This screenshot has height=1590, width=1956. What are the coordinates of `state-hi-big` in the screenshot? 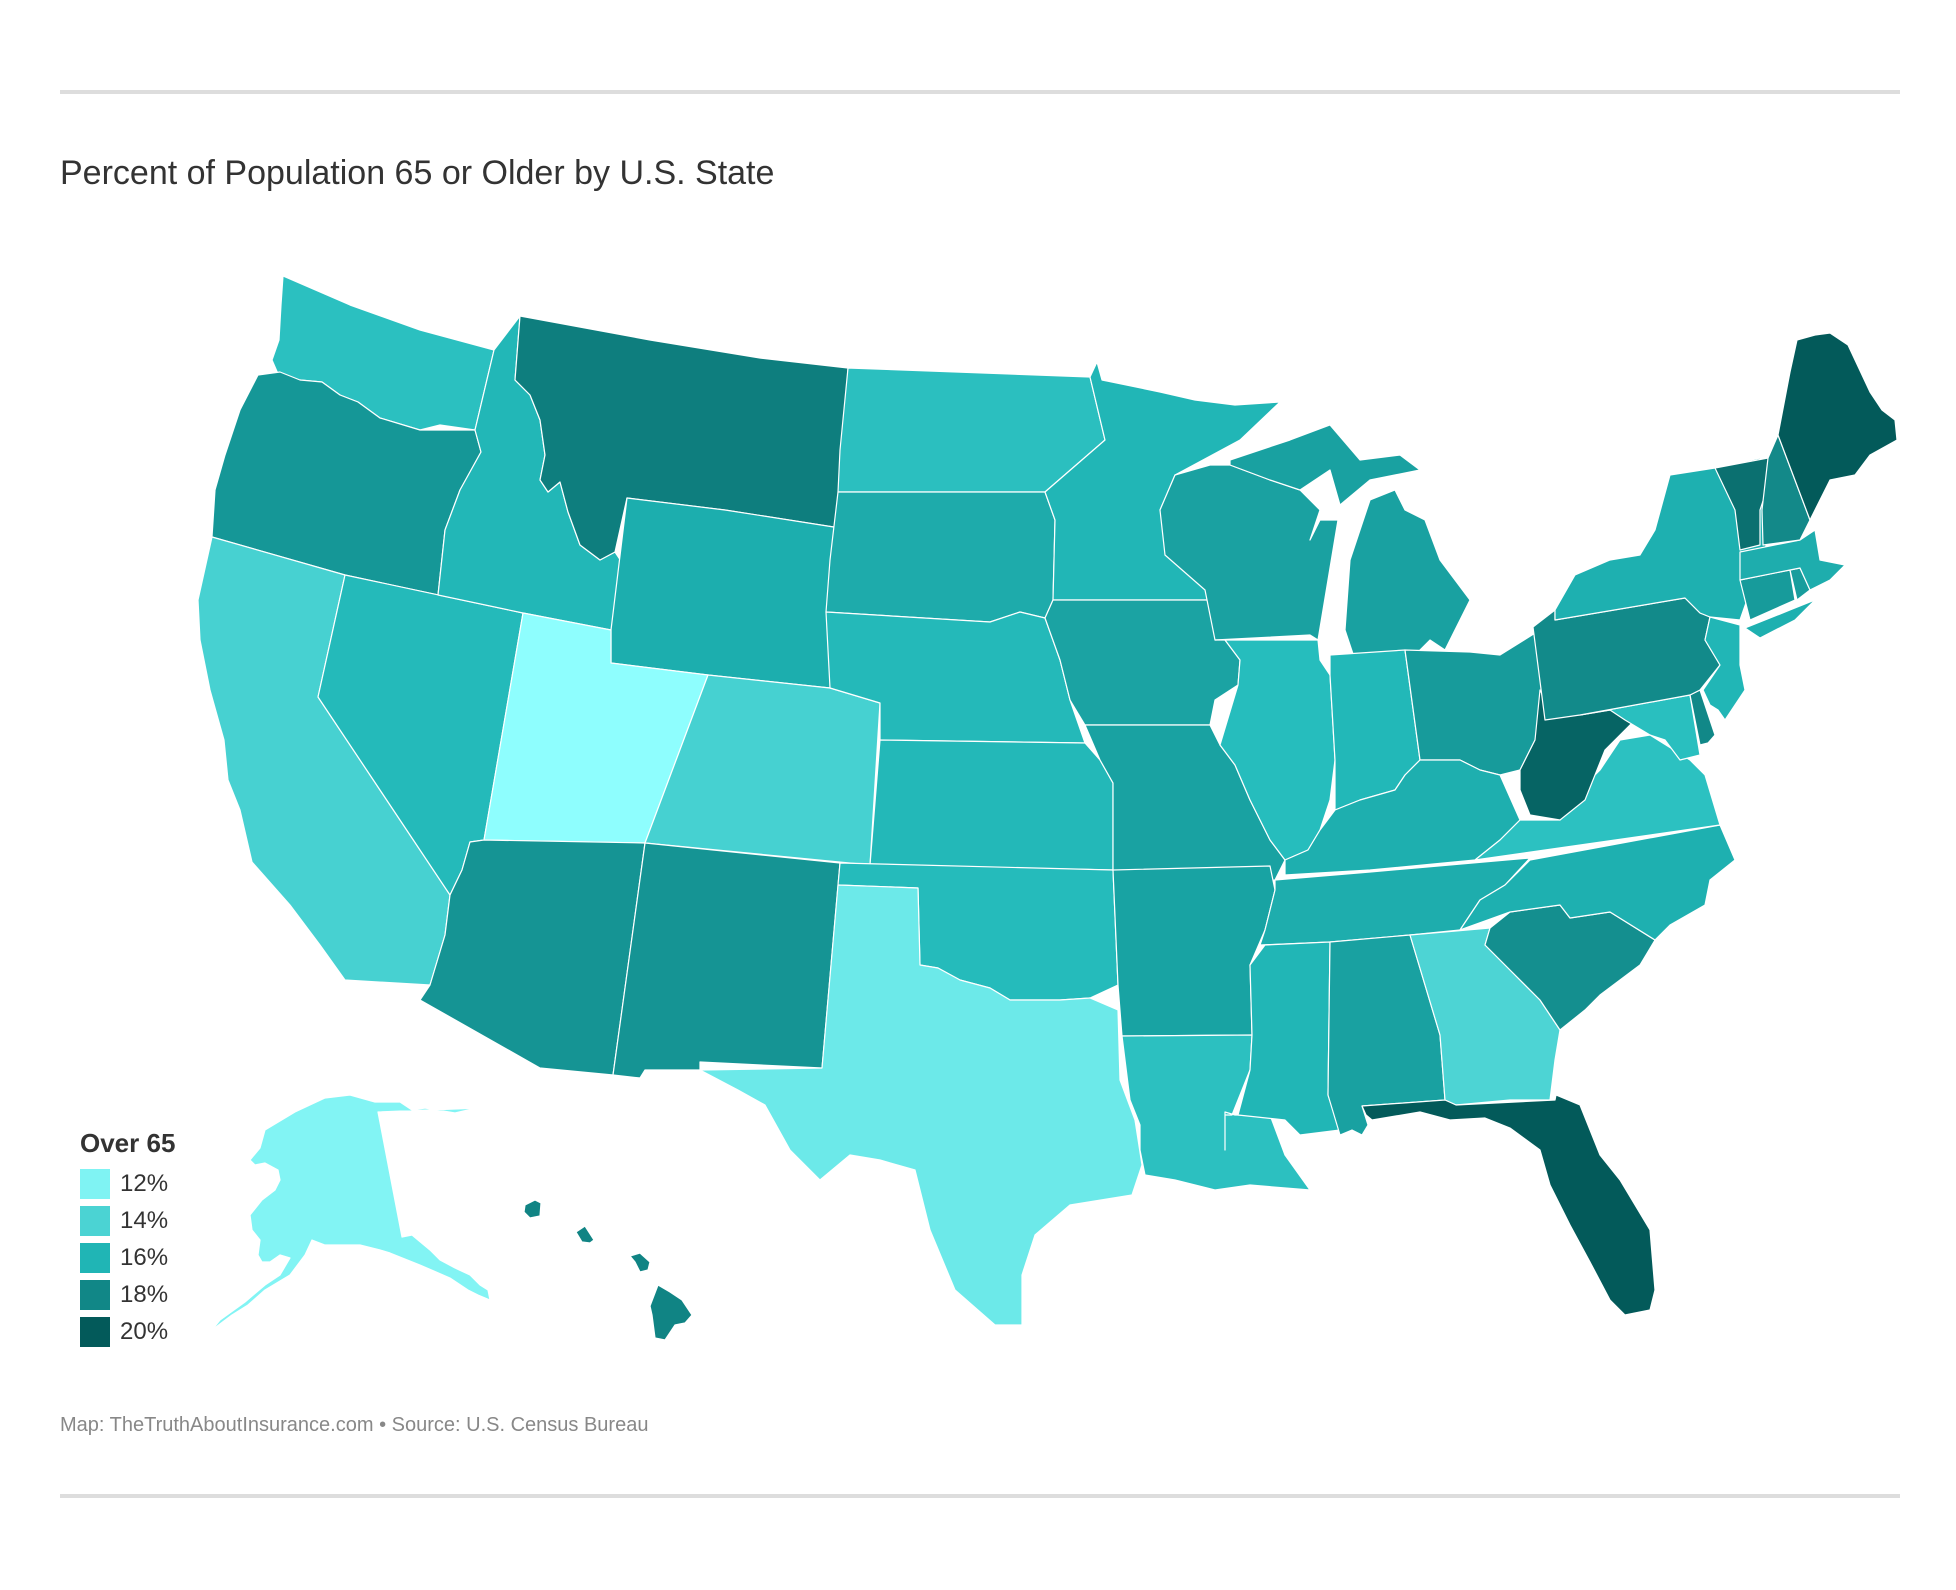 It's located at (671, 1312).